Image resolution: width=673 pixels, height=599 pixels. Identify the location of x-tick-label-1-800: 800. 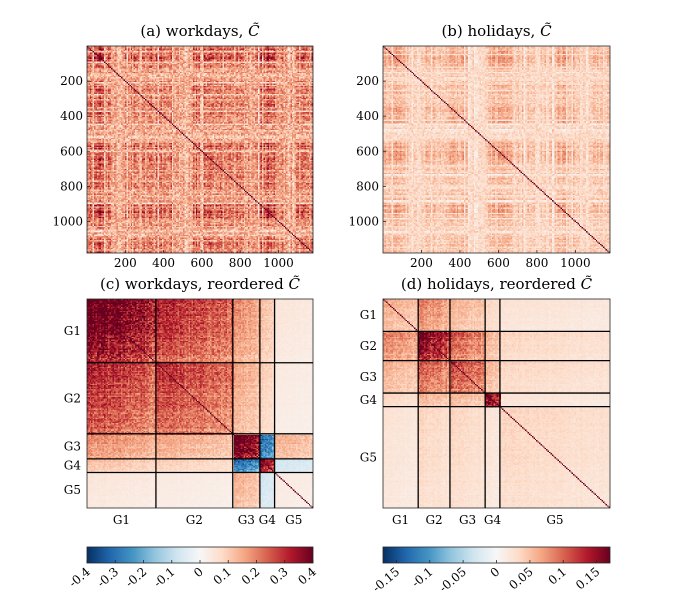
(536, 263).